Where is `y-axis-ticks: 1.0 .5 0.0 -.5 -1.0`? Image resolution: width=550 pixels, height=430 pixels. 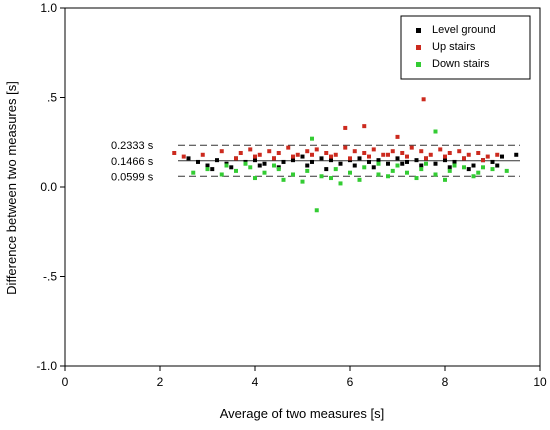 y-axis-ticks: 1.0 .5 0.0 -.5 -1.0 is located at coordinates (50, 187).